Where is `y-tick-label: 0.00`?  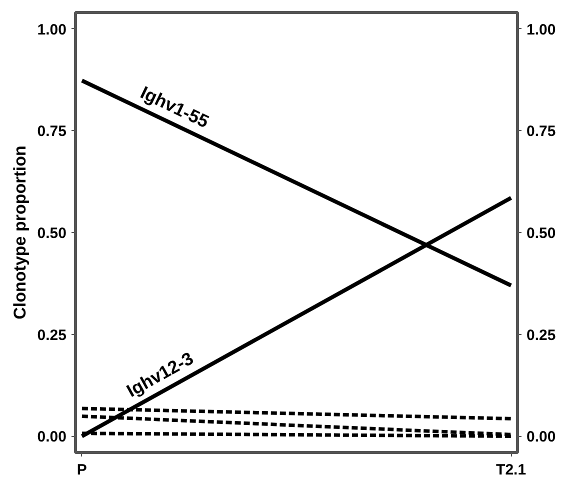
y-tick-label: 0.00 is located at coordinates (52, 437).